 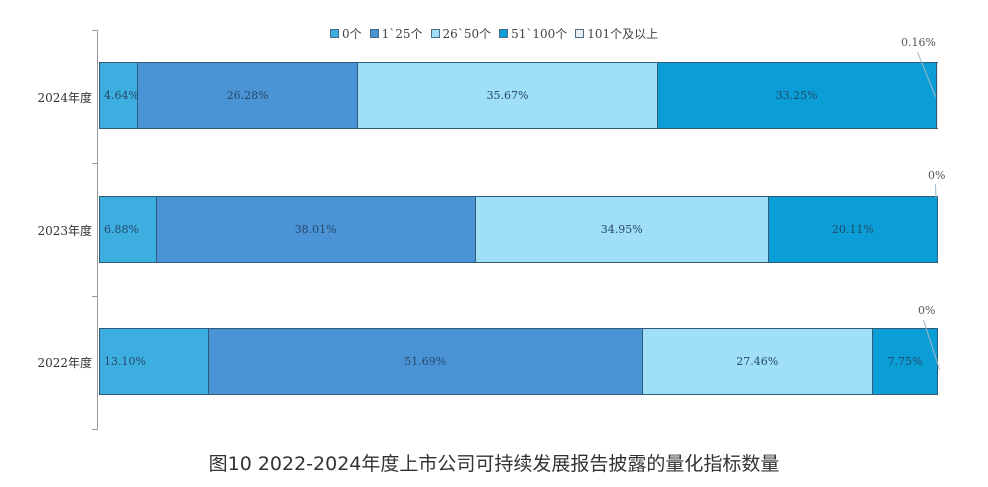 I want to click on segment-label: 35.67%, so click(x=507, y=95).